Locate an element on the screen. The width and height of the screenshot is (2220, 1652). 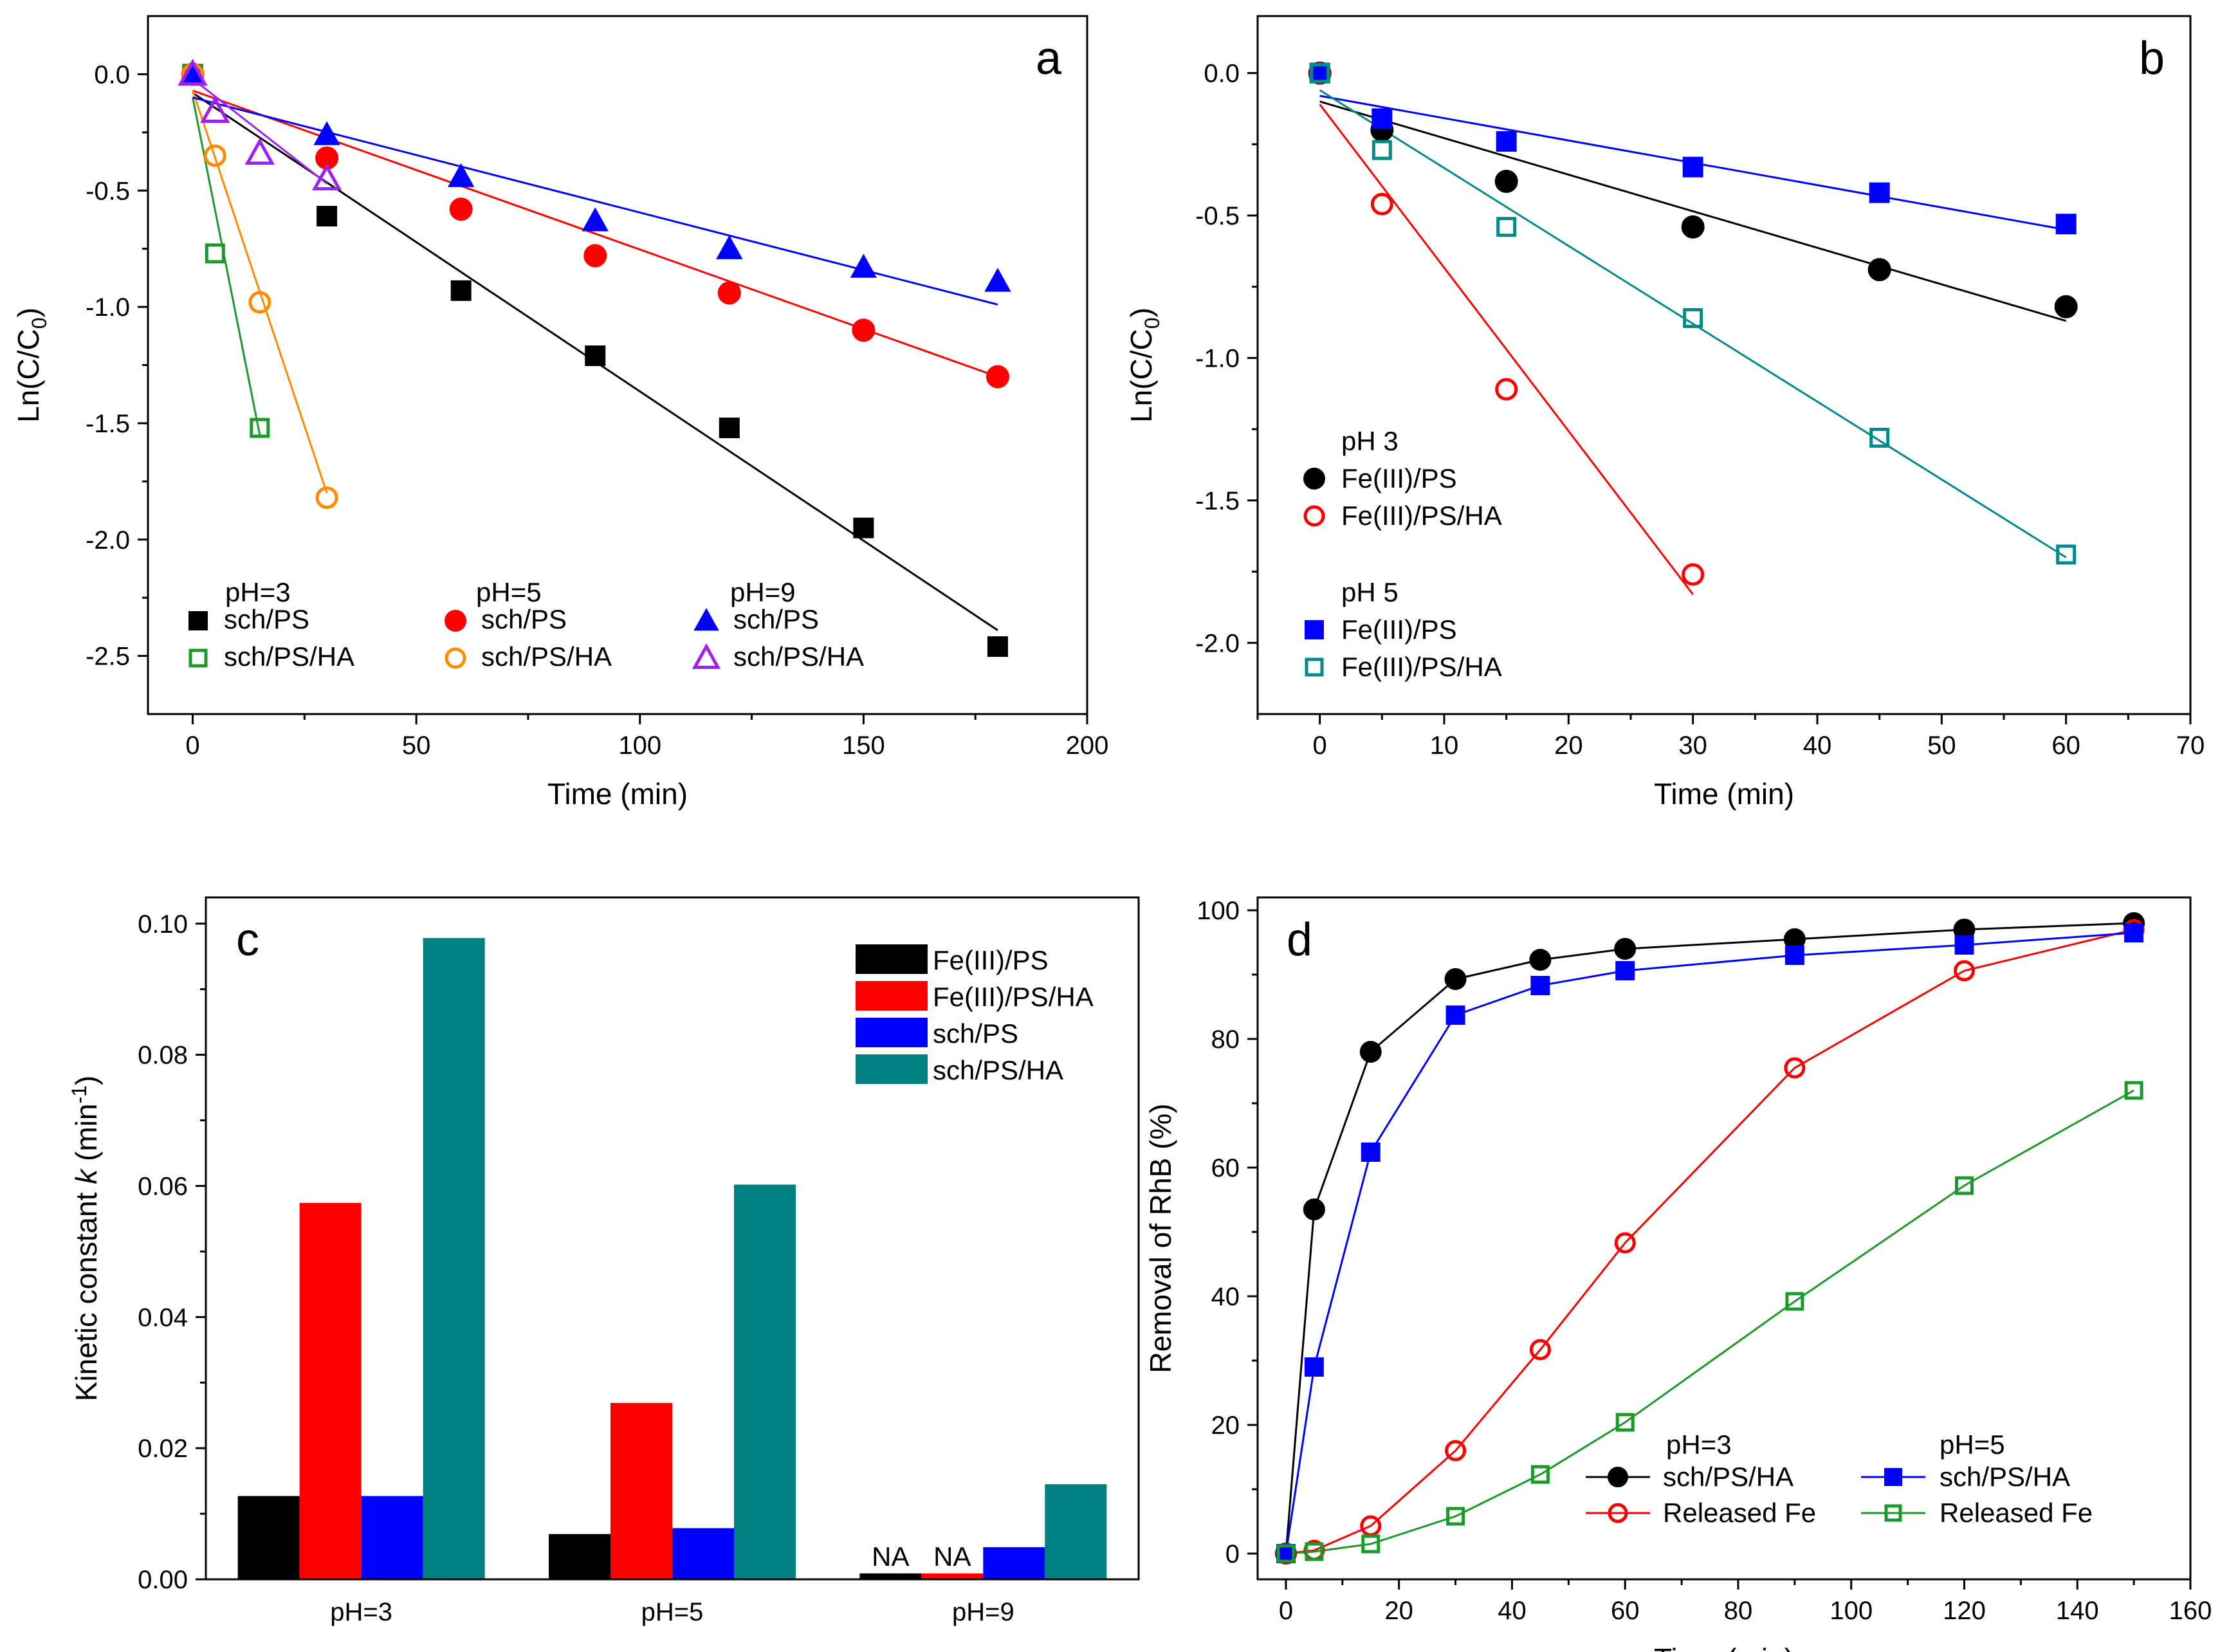
legend-group-title: pH=5 is located at coordinates (1972, 1444).